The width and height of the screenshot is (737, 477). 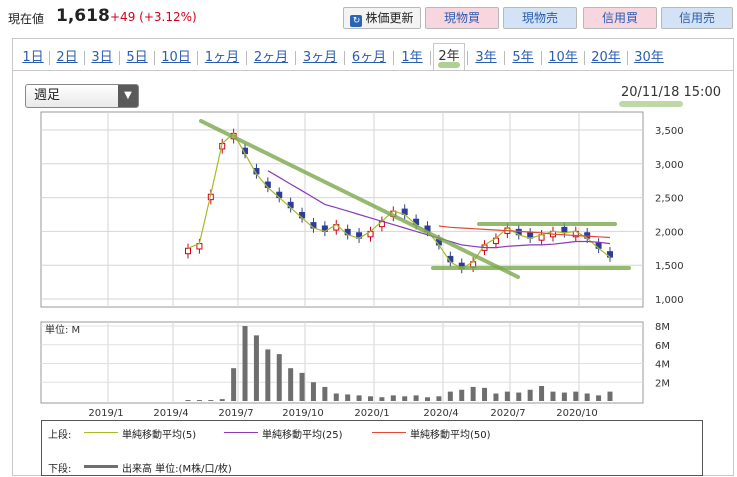 What do you see at coordinates (669, 266) in the screenshot?
I see `y-tick-label: 1,500` at bounding box center [669, 266].